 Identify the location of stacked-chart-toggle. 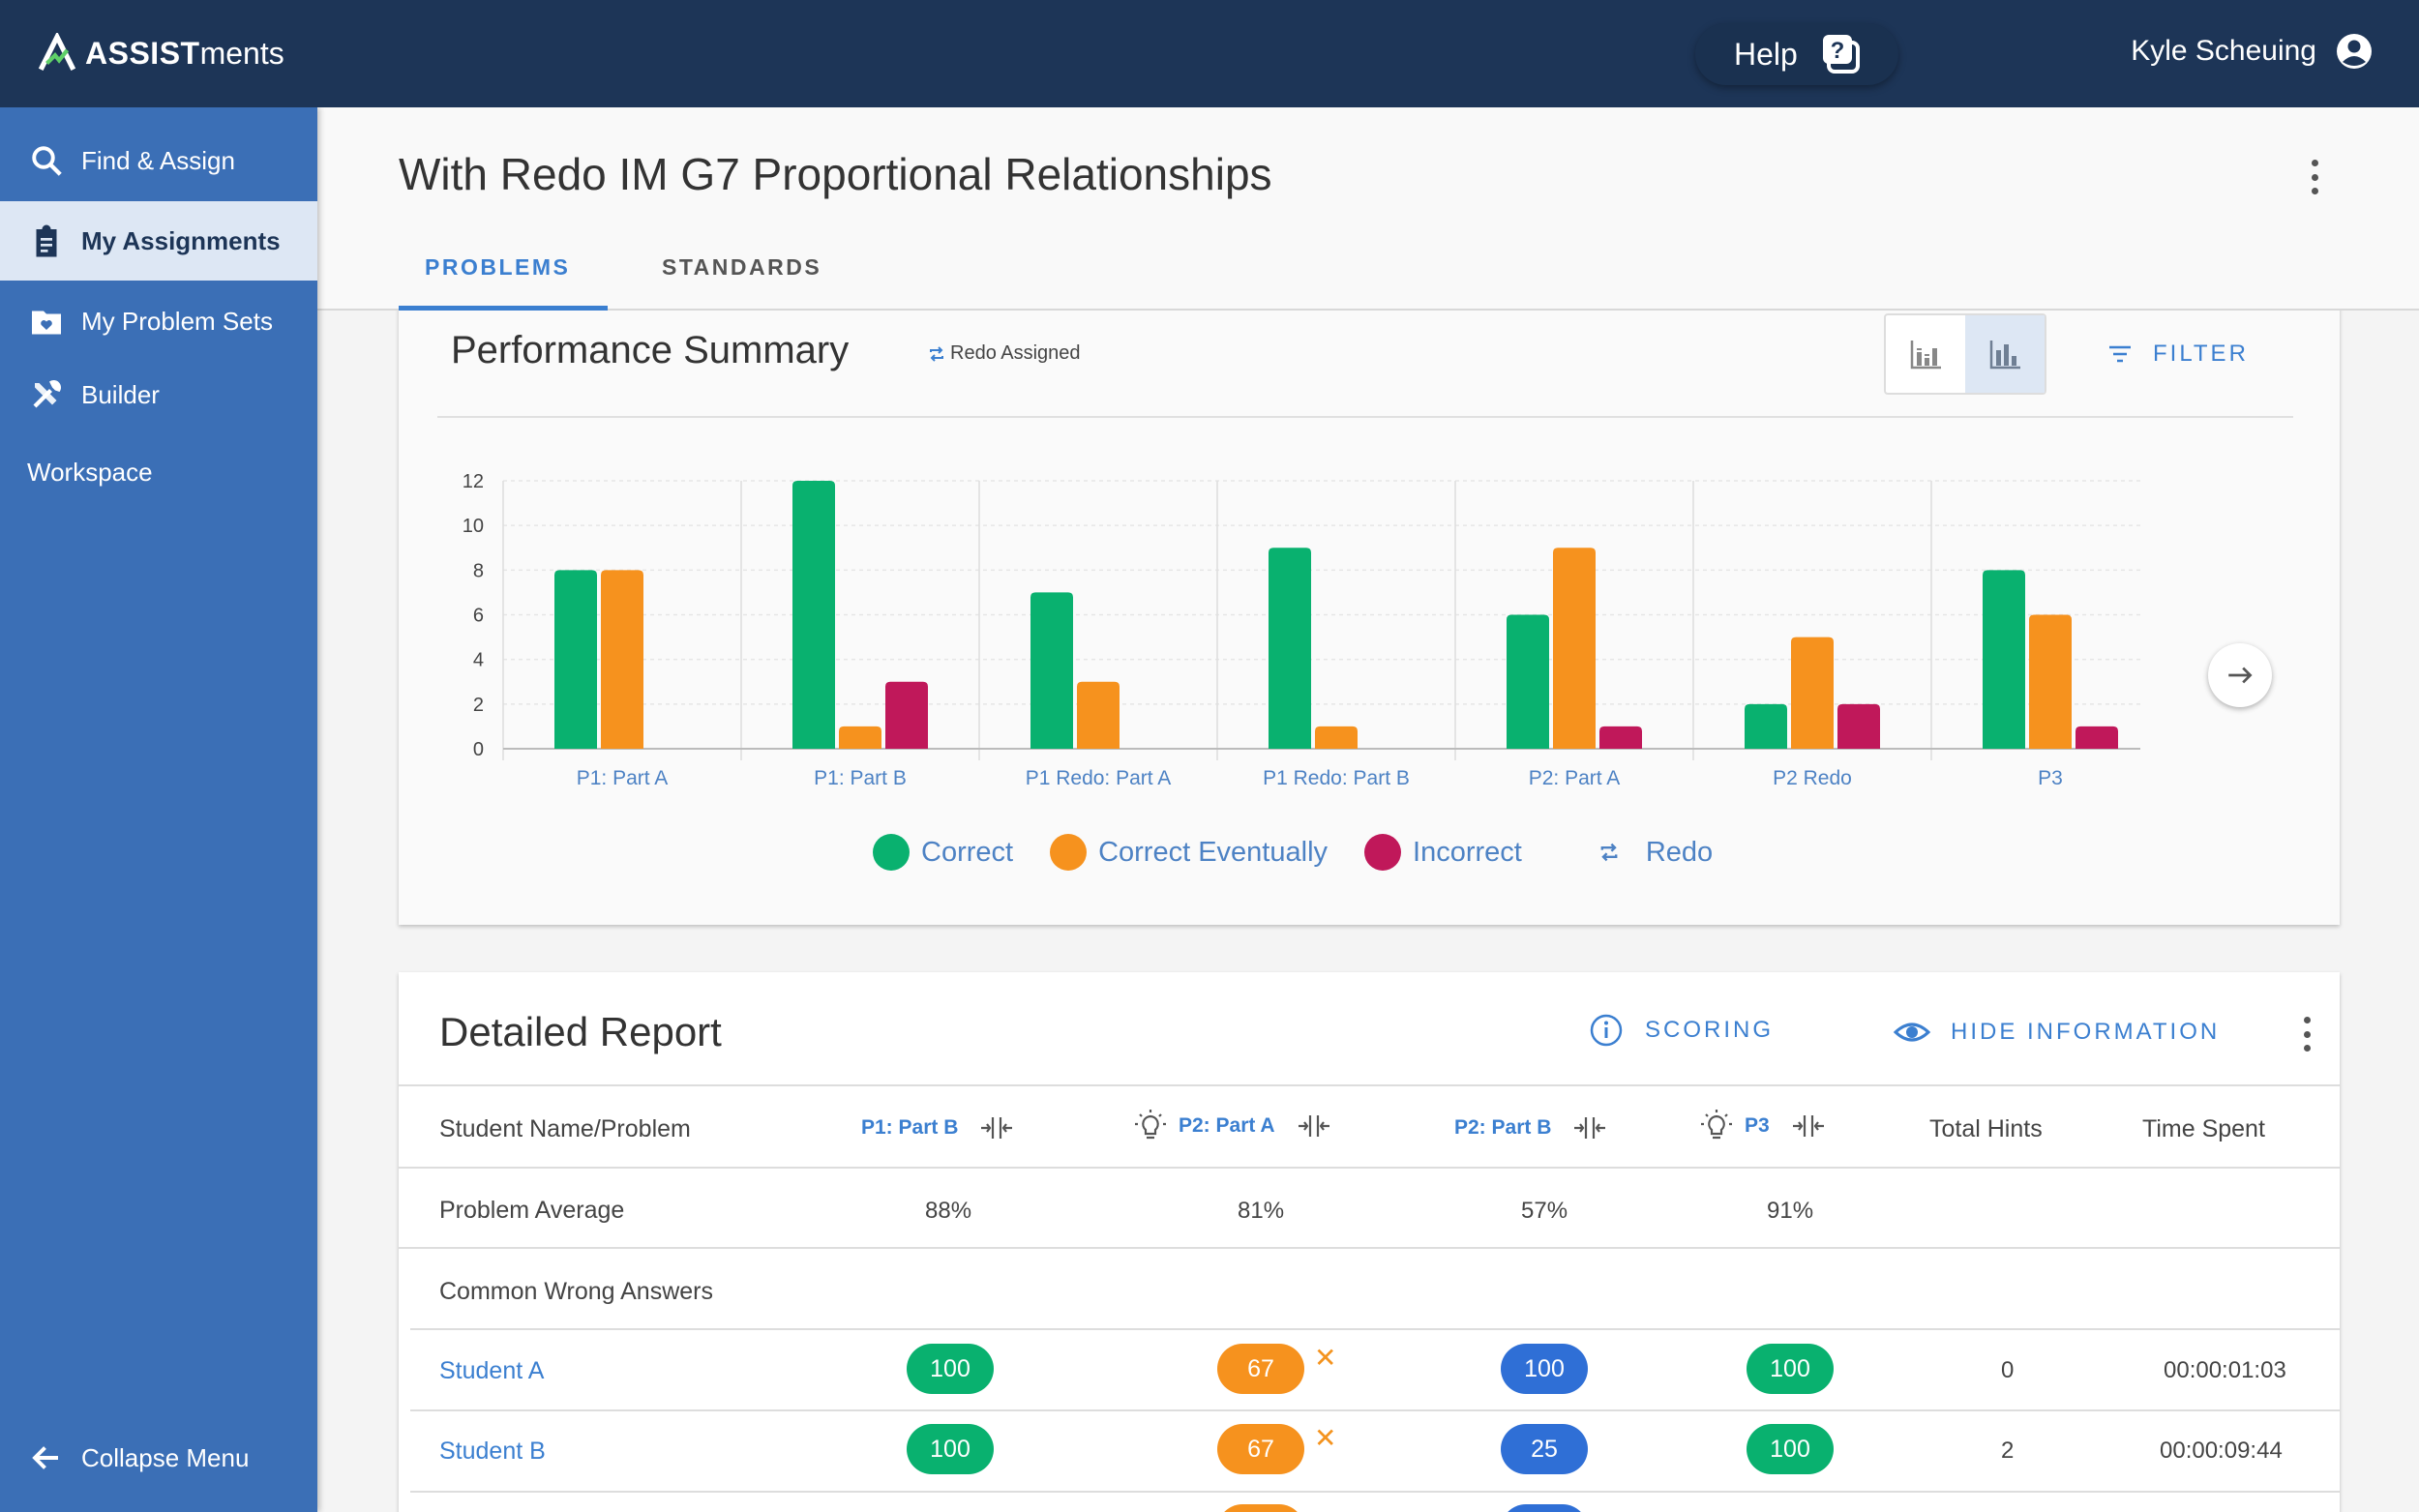
(1926, 354).